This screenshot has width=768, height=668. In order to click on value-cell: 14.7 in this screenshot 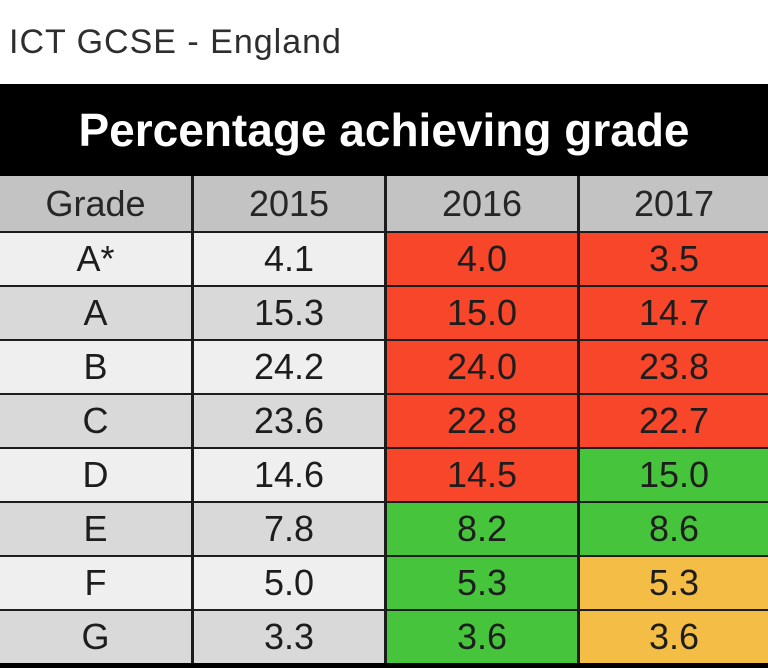, I will do `click(672, 312)`.